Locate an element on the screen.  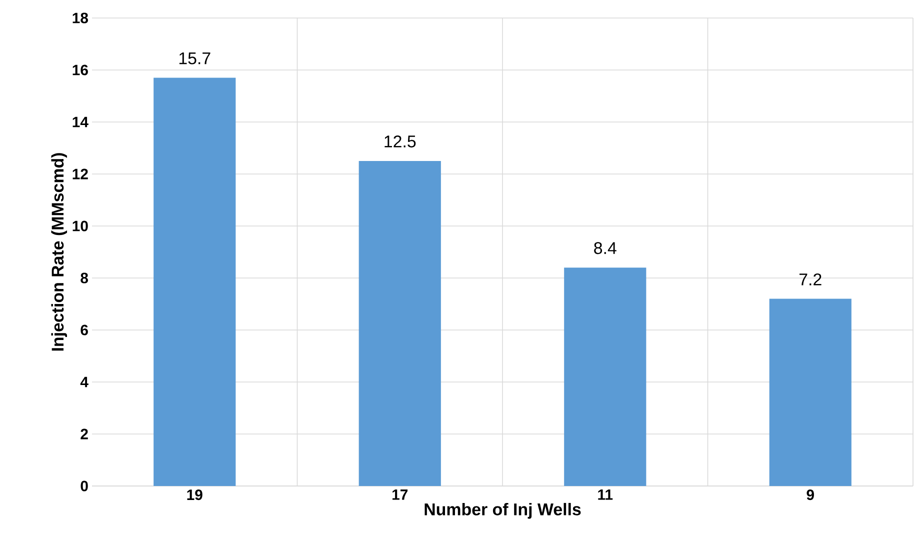
y-axis-title: Injection Rate (MMscmd) is located at coordinates (59, 252).